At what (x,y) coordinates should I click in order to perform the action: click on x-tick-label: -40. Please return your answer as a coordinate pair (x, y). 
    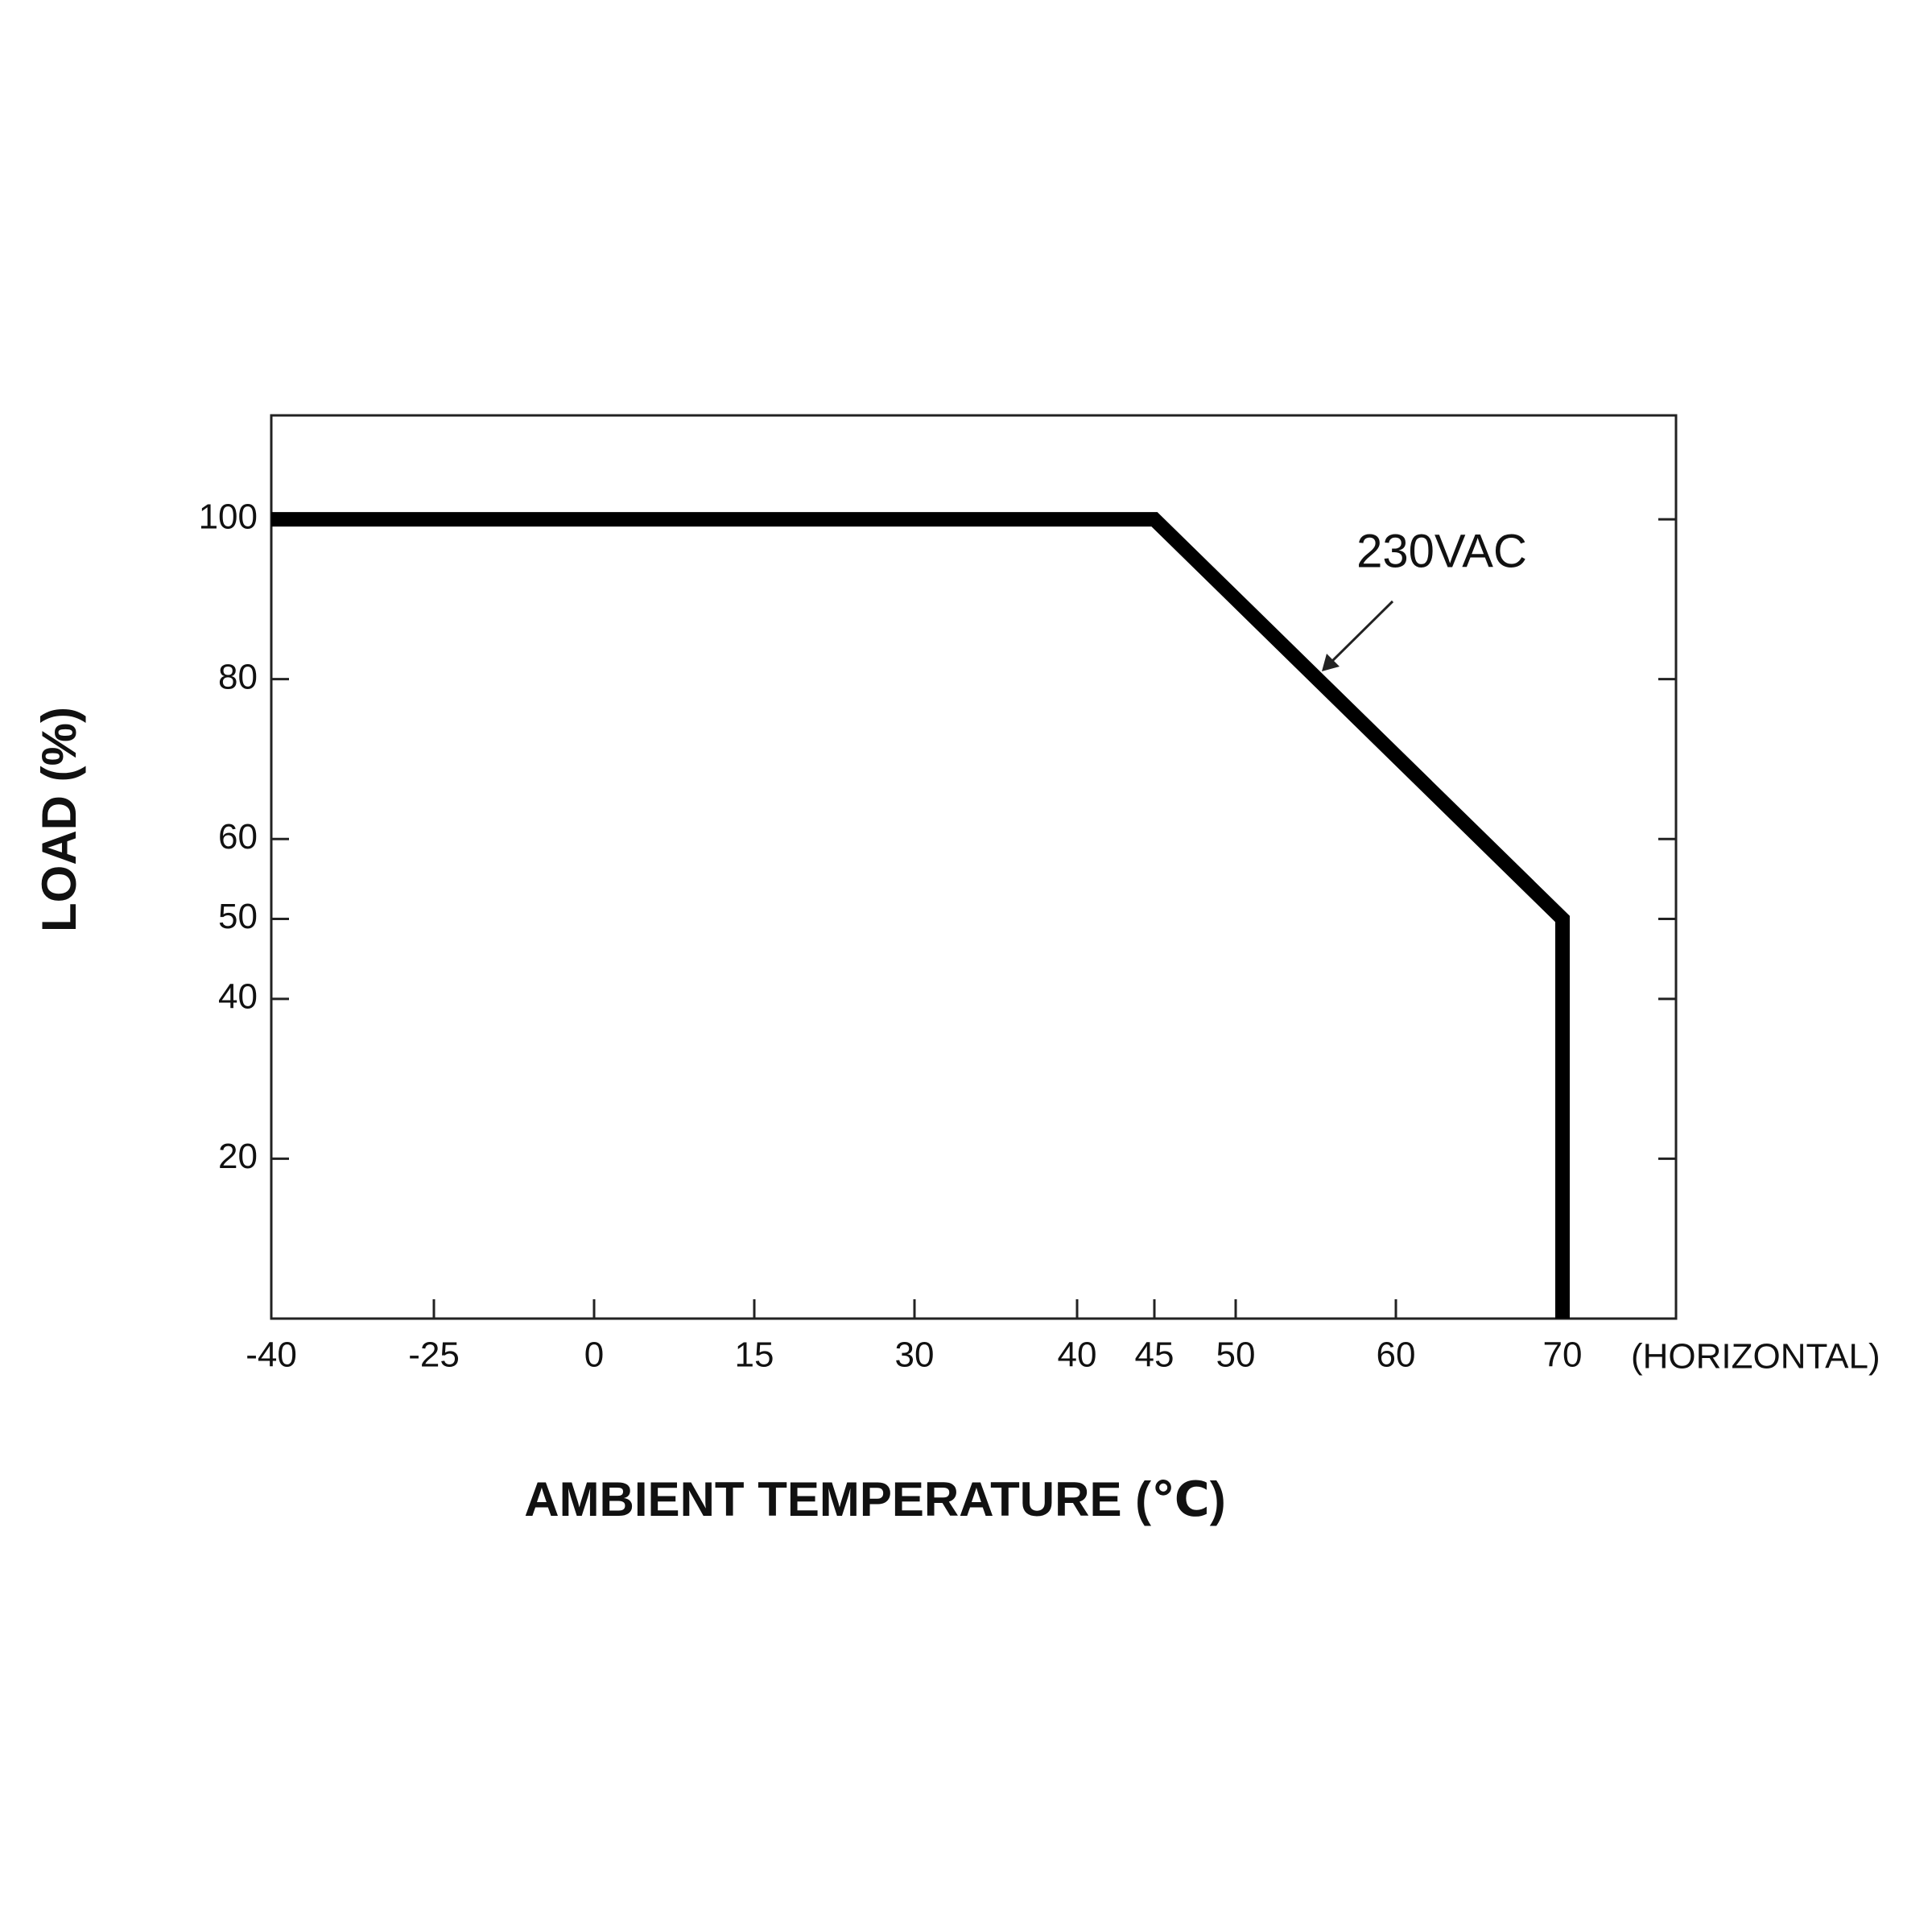
    Looking at the image, I should click on (271, 1355).